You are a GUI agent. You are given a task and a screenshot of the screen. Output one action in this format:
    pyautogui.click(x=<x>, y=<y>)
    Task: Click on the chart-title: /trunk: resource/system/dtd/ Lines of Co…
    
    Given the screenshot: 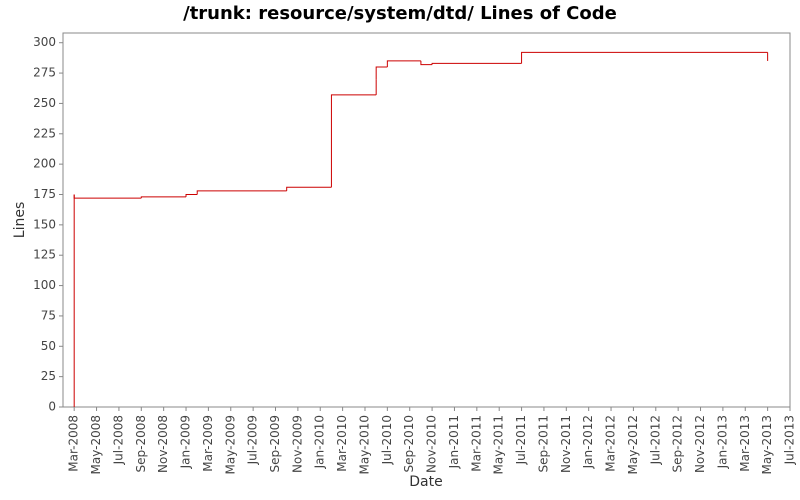 What is the action you would take?
    pyautogui.click(x=400, y=13)
    